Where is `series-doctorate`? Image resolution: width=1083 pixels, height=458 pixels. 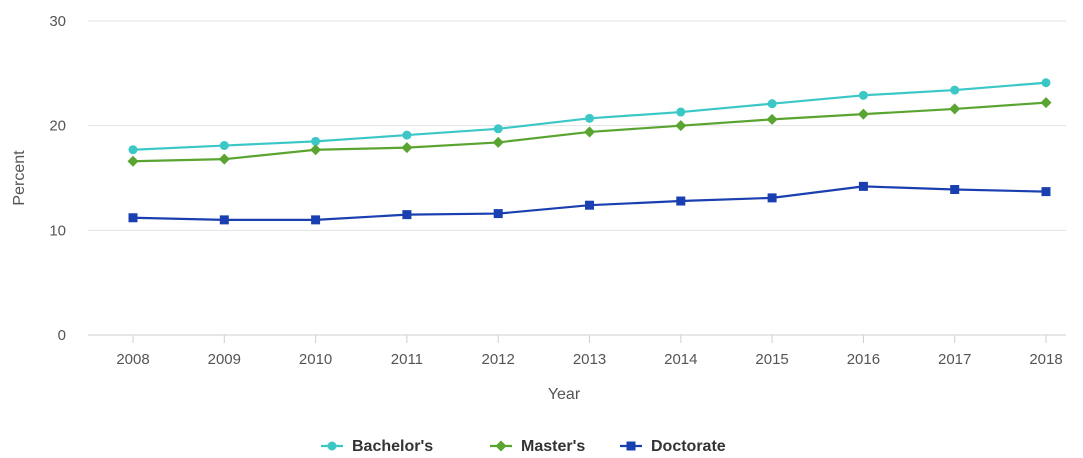
series-doctorate is located at coordinates (589, 203).